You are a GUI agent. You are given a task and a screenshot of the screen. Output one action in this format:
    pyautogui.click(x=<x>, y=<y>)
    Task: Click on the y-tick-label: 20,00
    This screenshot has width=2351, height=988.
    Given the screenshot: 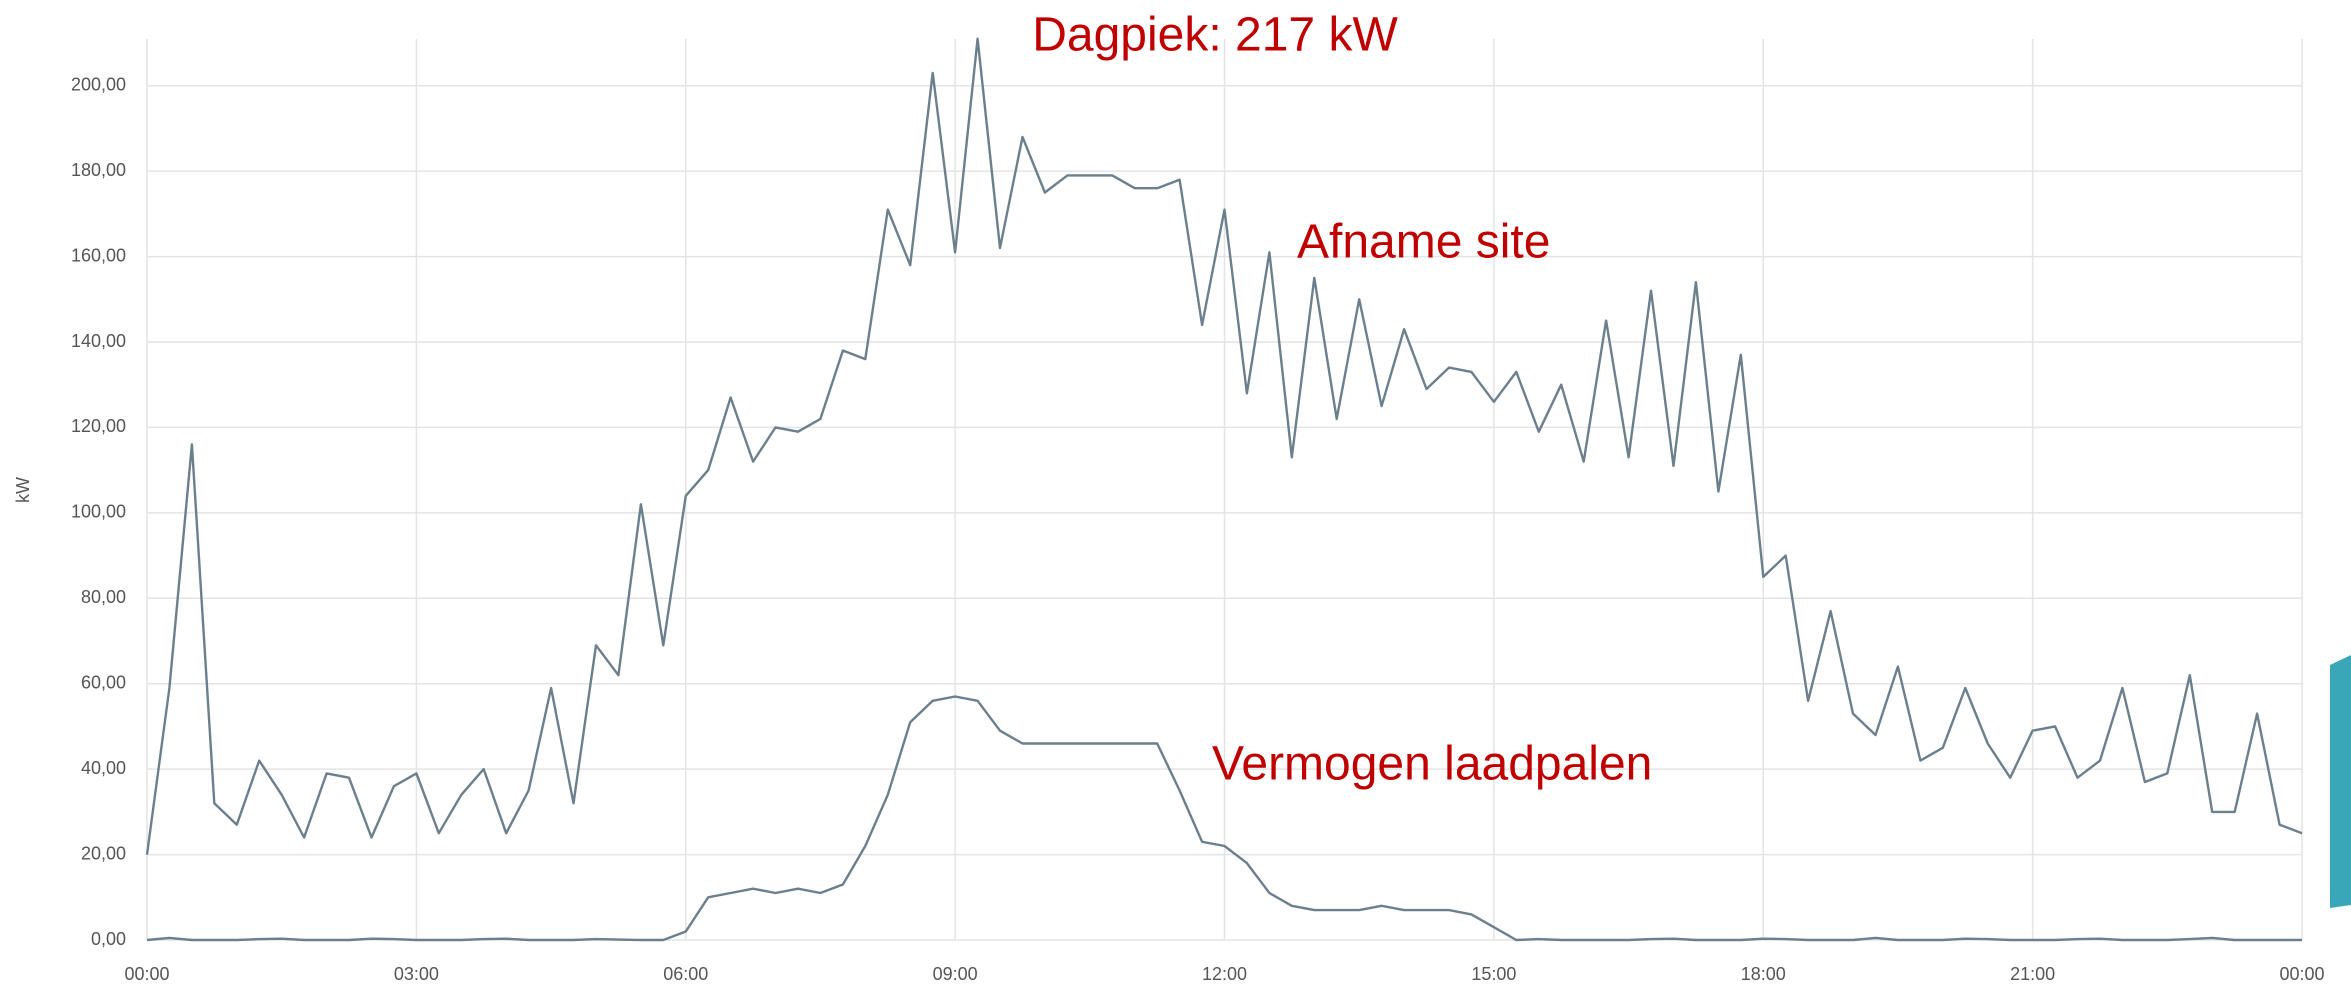 What is the action you would take?
    pyautogui.click(x=103, y=853)
    